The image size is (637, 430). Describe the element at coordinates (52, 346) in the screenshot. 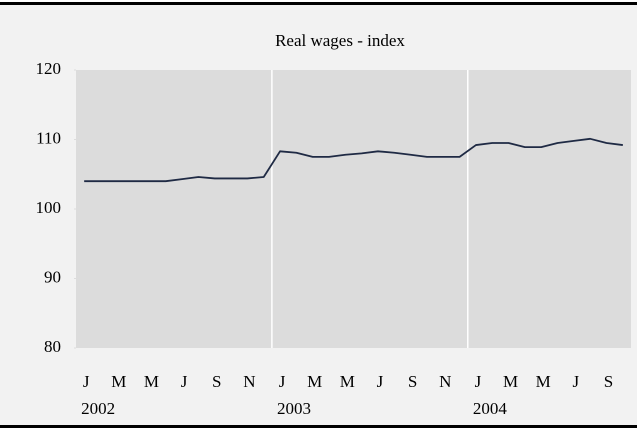

I see `y-tick-label: 80` at that location.